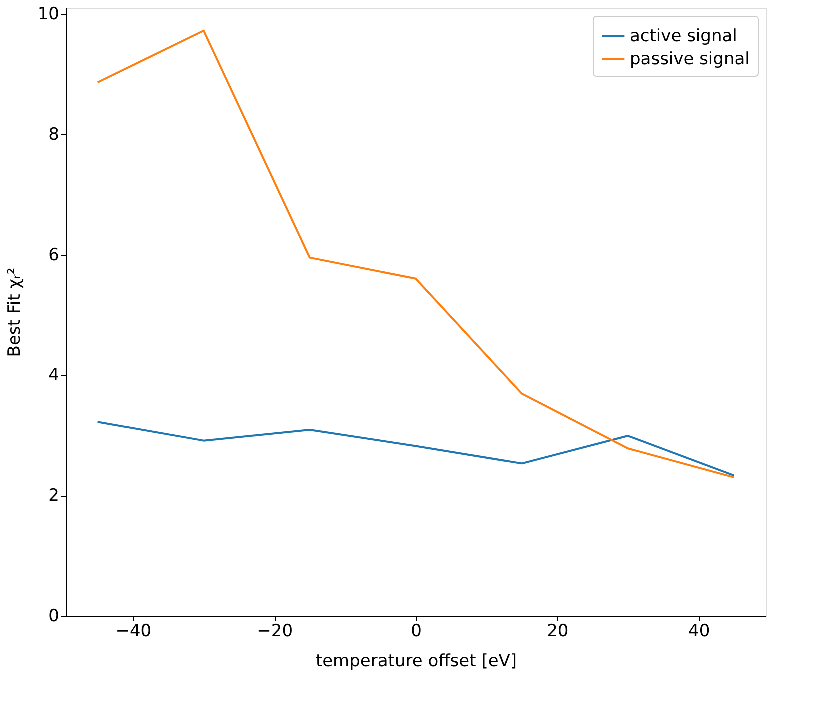 The image size is (819, 711). What do you see at coordinates (134, 632) in the screenshot?
I see `x-tick-label: −40` at bounding box center [134, 632].